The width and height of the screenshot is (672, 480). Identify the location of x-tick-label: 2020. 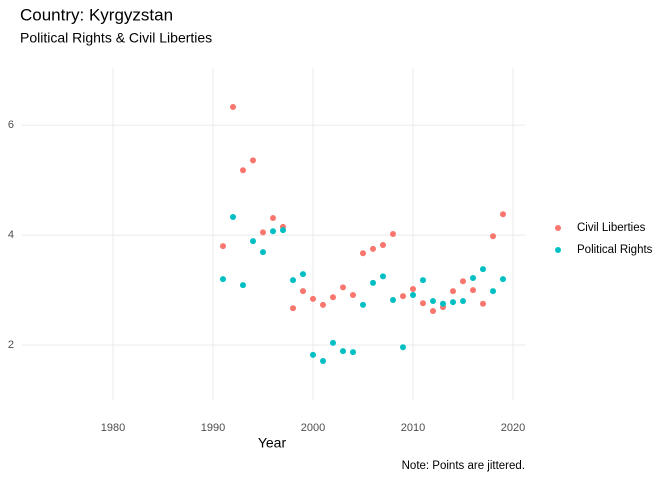
(513, 428).